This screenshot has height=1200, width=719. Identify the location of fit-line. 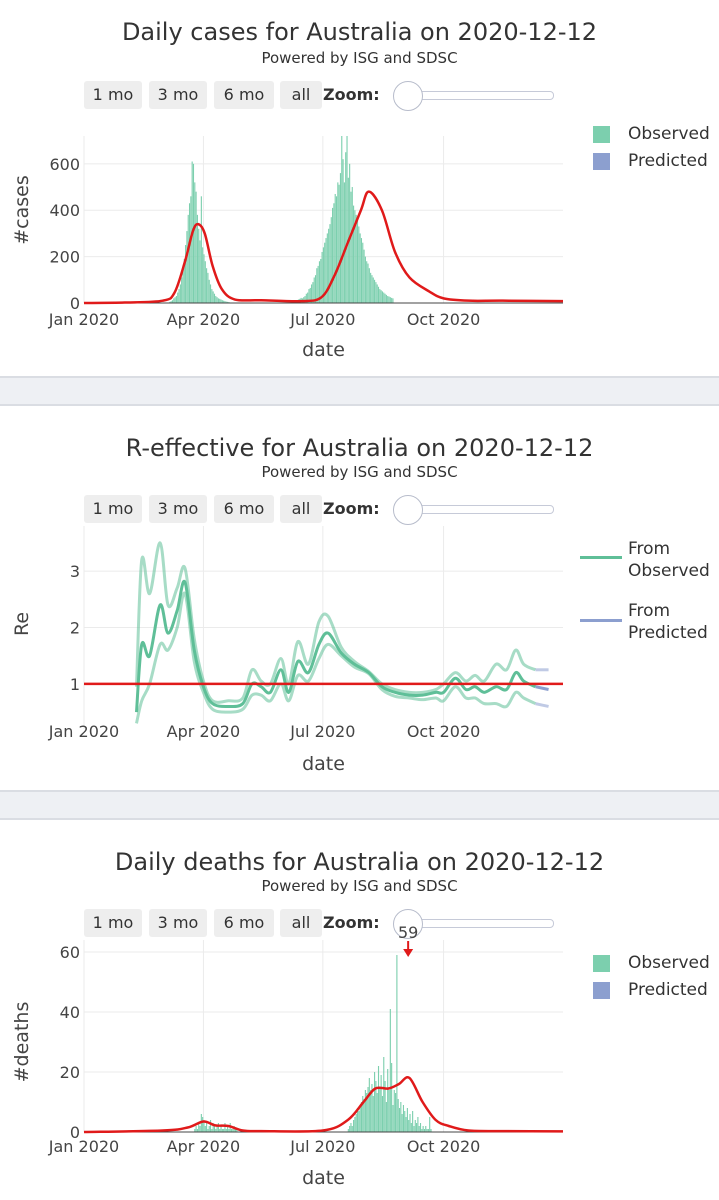
(323, 247).